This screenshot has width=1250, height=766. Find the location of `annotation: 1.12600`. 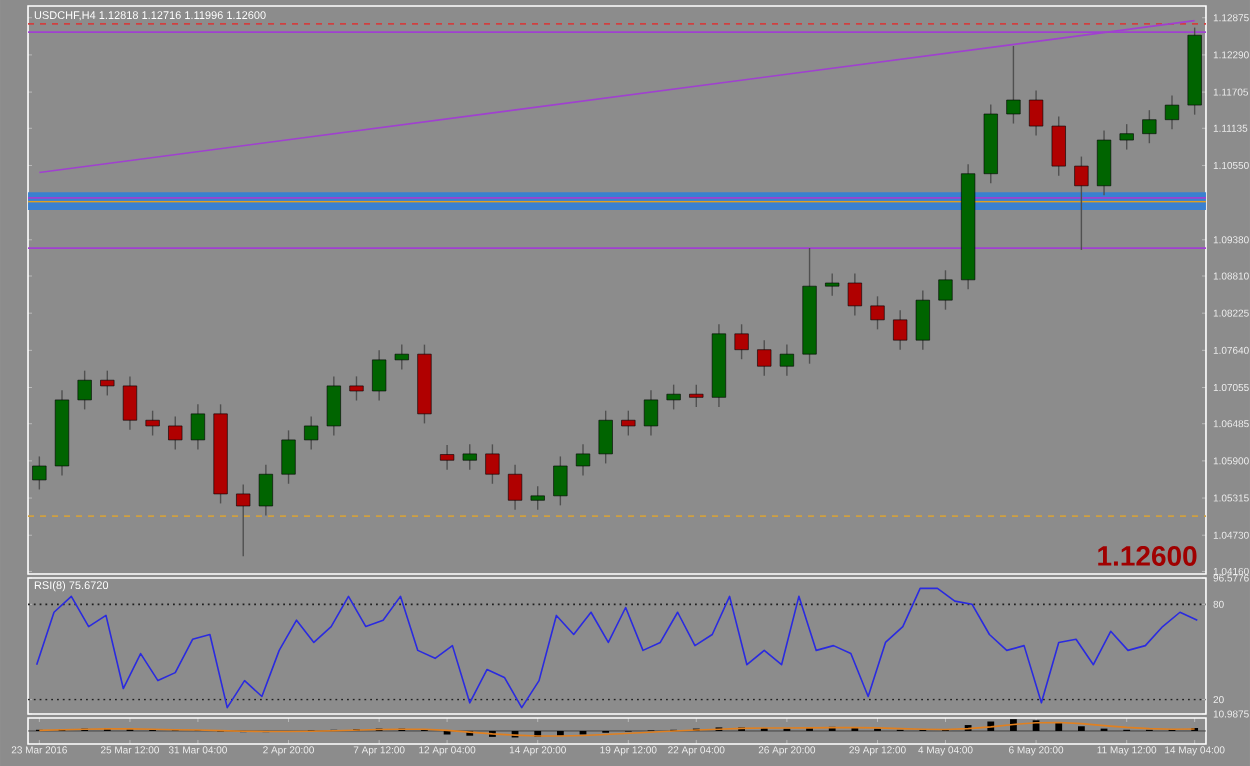

annotation: 1.12600 is located at coordinates (1147, 556).